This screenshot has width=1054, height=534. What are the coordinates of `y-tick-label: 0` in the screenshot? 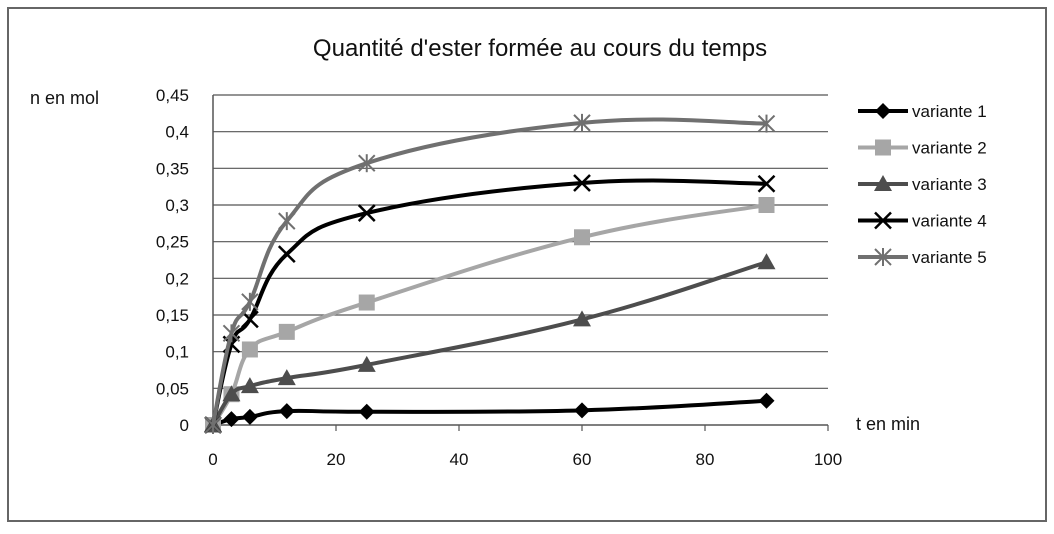 It's located at (184, 425).